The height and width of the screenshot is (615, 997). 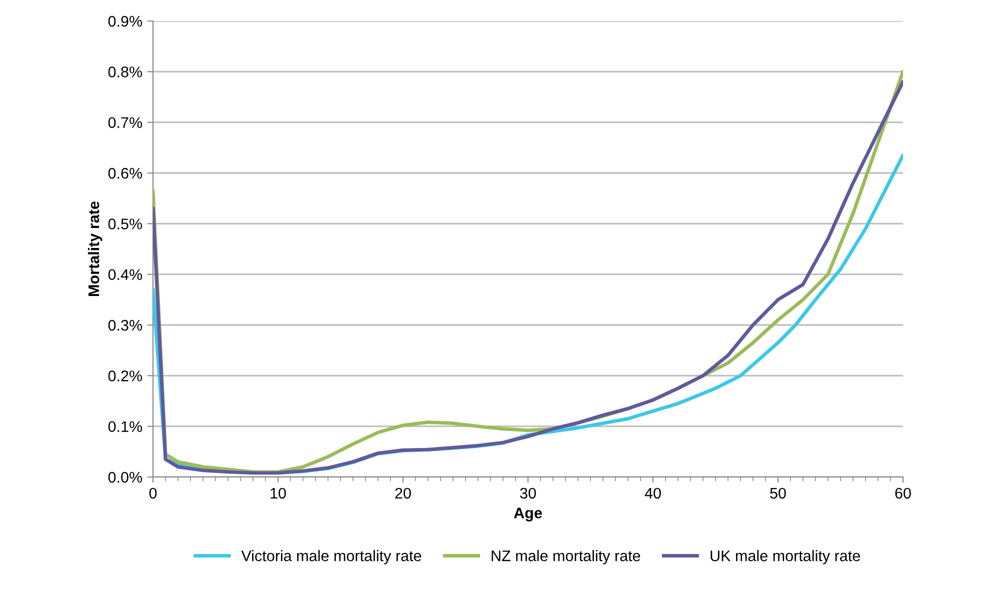 What do you see at coordinates (125, 122) in the screenshot?
I see `y-tick-label: 0.7%` at bounding box center [125, 122].